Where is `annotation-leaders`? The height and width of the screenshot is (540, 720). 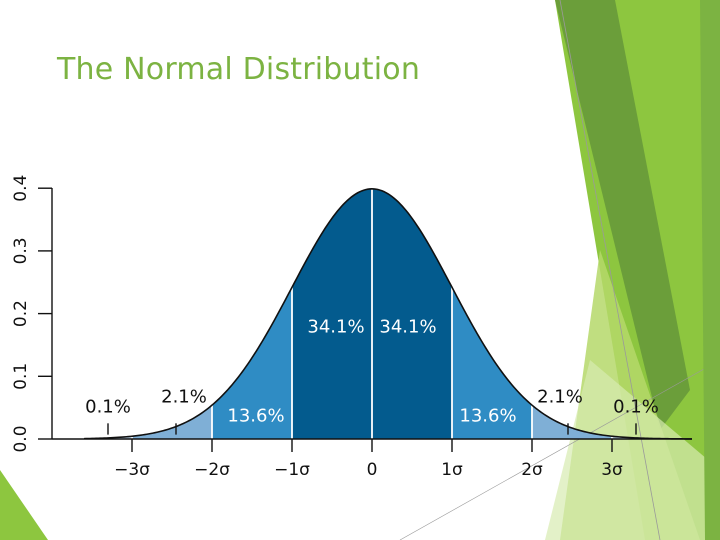
annotation-leaders is located at coordinates (372, 429).